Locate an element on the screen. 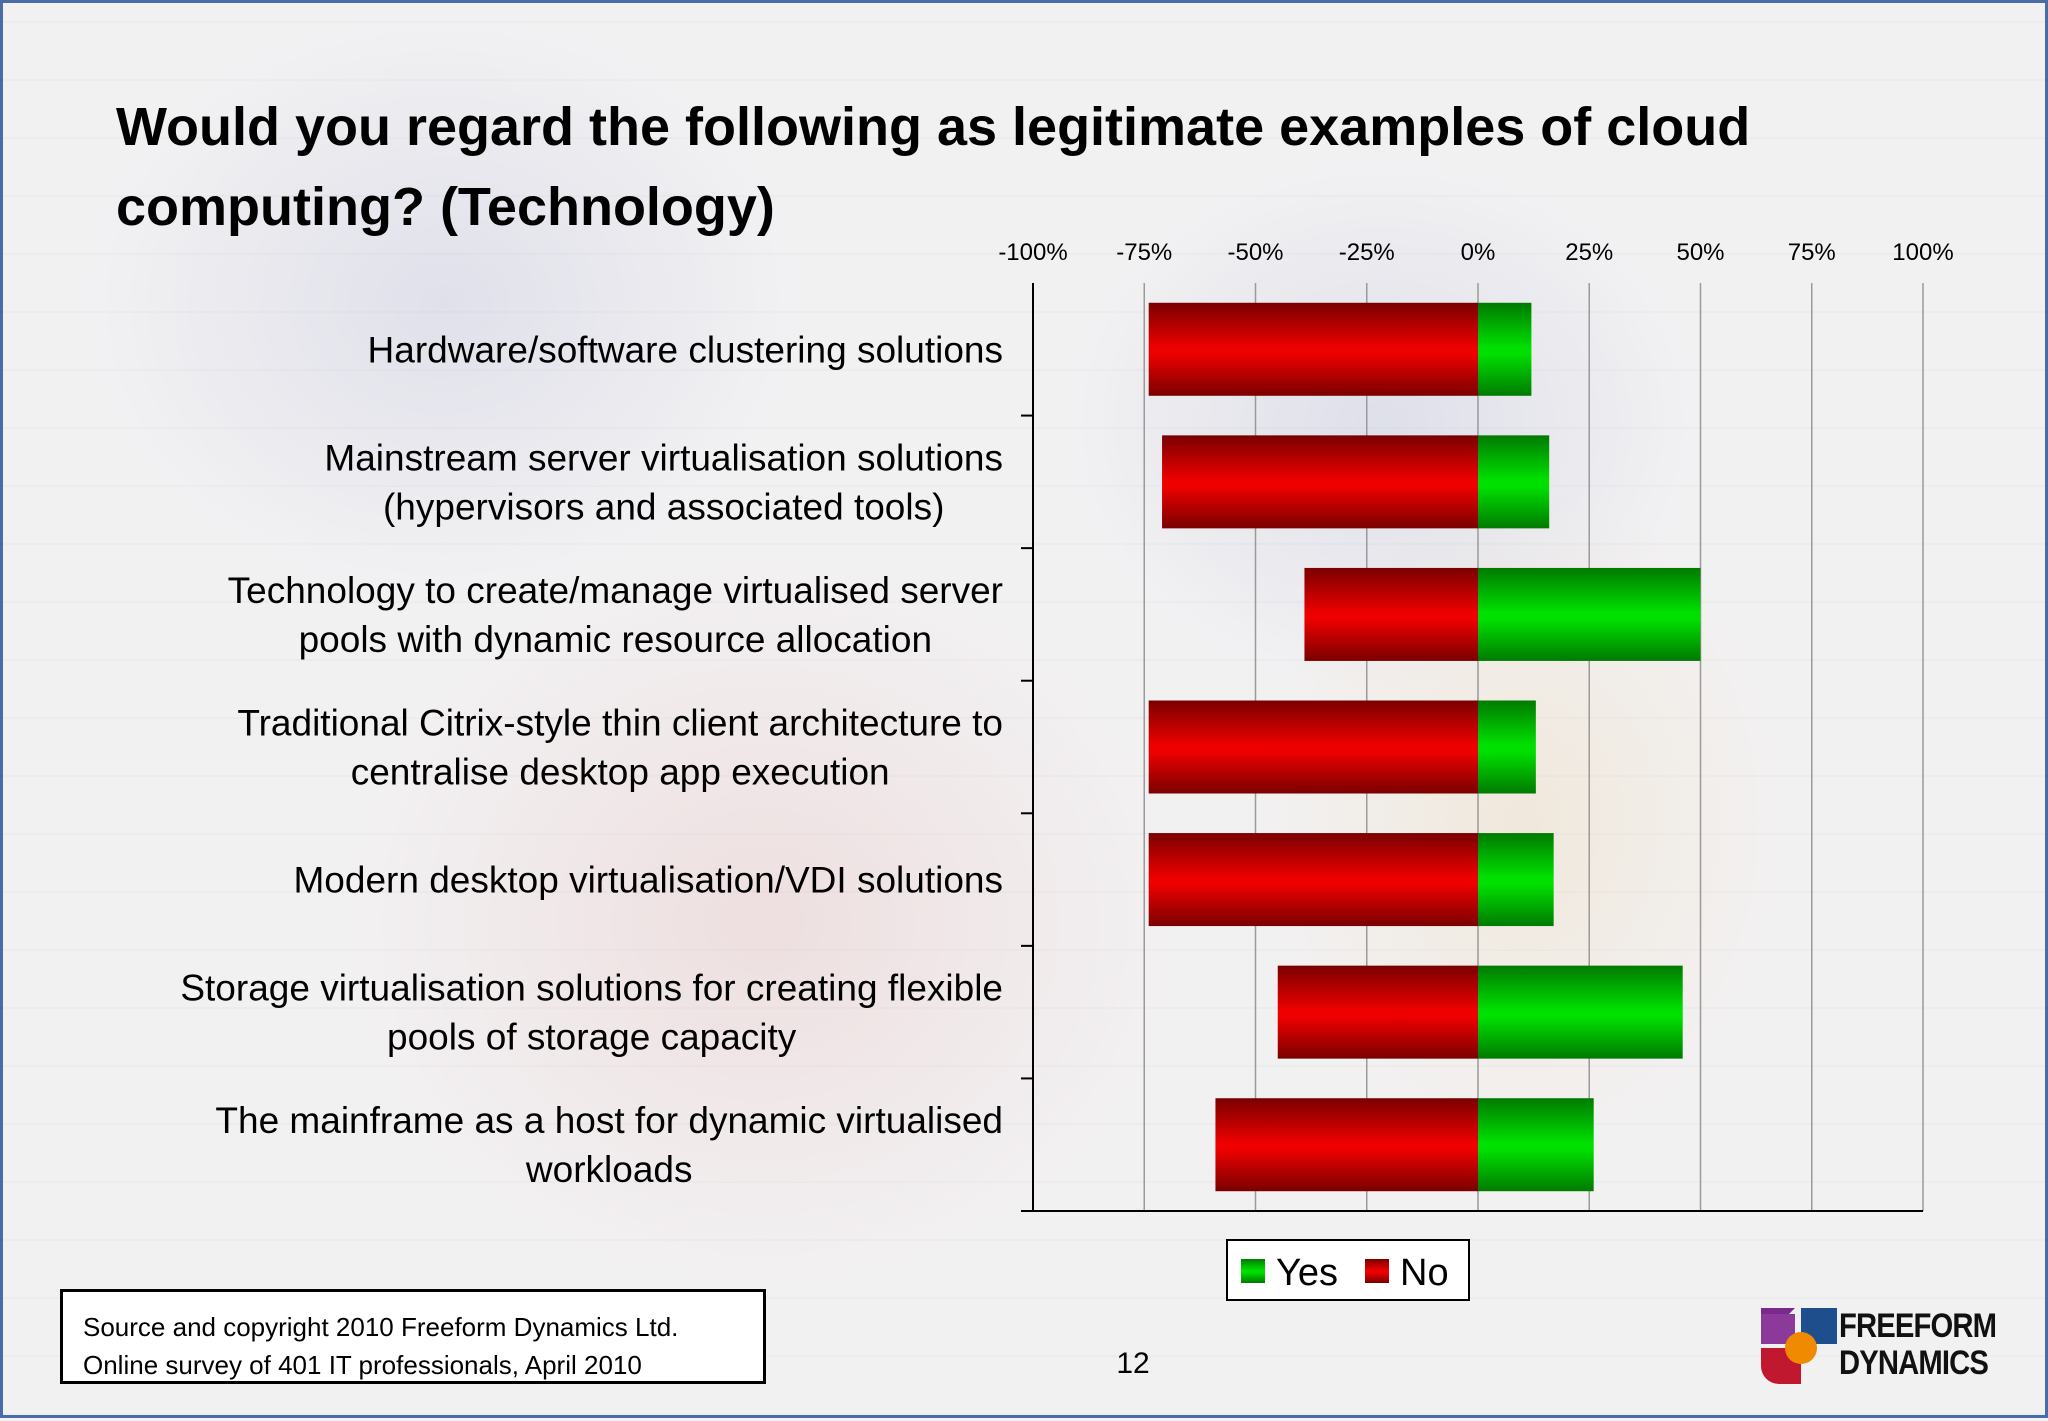 This screenshot has height=1421, width=2048. category-label: (hypervisors and associated tools) is located at coordinates (663, 506).